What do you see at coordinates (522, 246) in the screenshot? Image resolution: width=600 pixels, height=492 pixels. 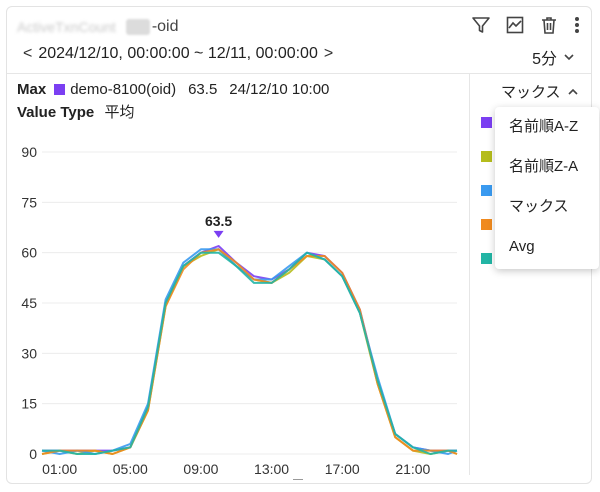 I see `menu-item-avg: Avg` at bounding box center [522, 246].